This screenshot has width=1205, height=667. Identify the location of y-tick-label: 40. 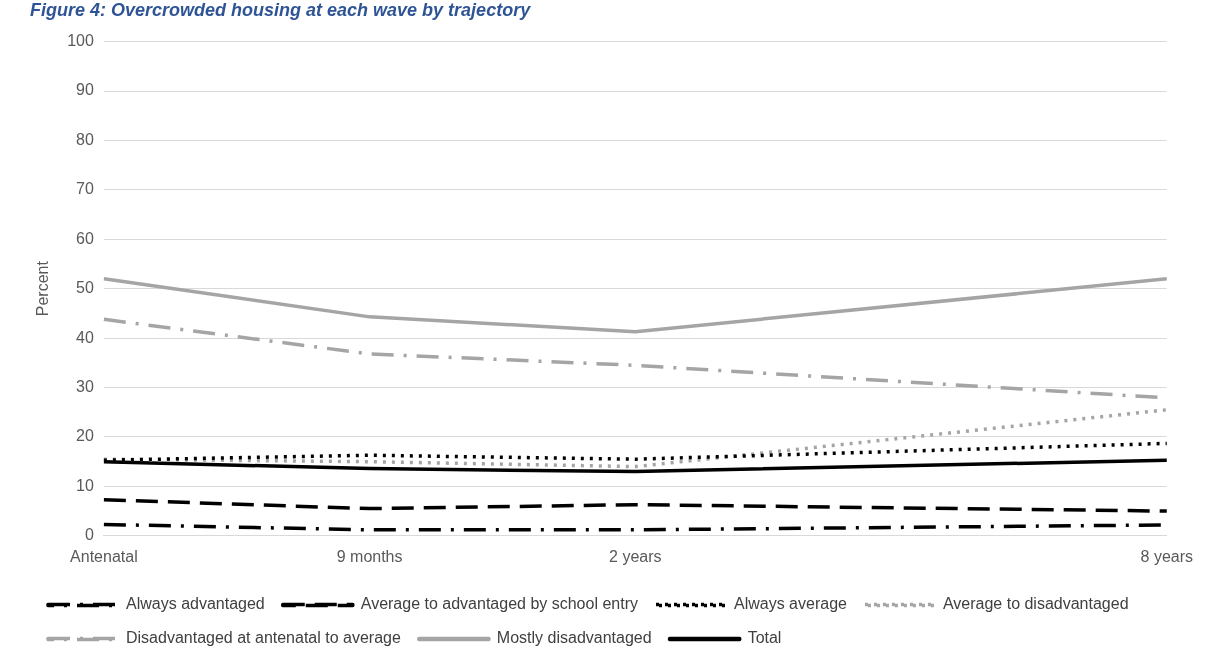
(85, 337).